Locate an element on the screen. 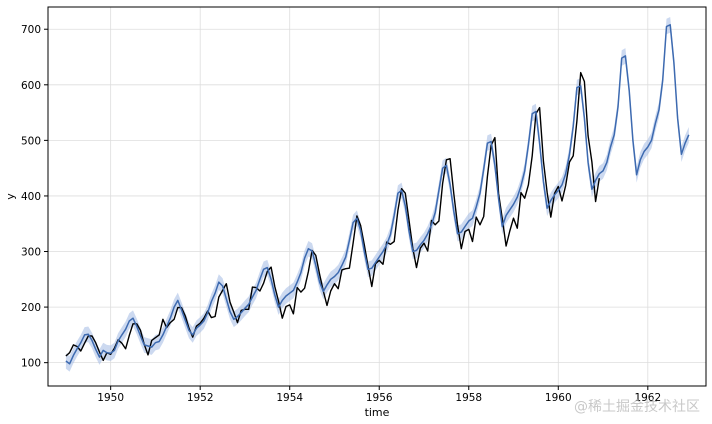 Image resolution: width=712 pixels, height=424 pixels. y-tick-label: 400 is located at coordinates (31, 197).